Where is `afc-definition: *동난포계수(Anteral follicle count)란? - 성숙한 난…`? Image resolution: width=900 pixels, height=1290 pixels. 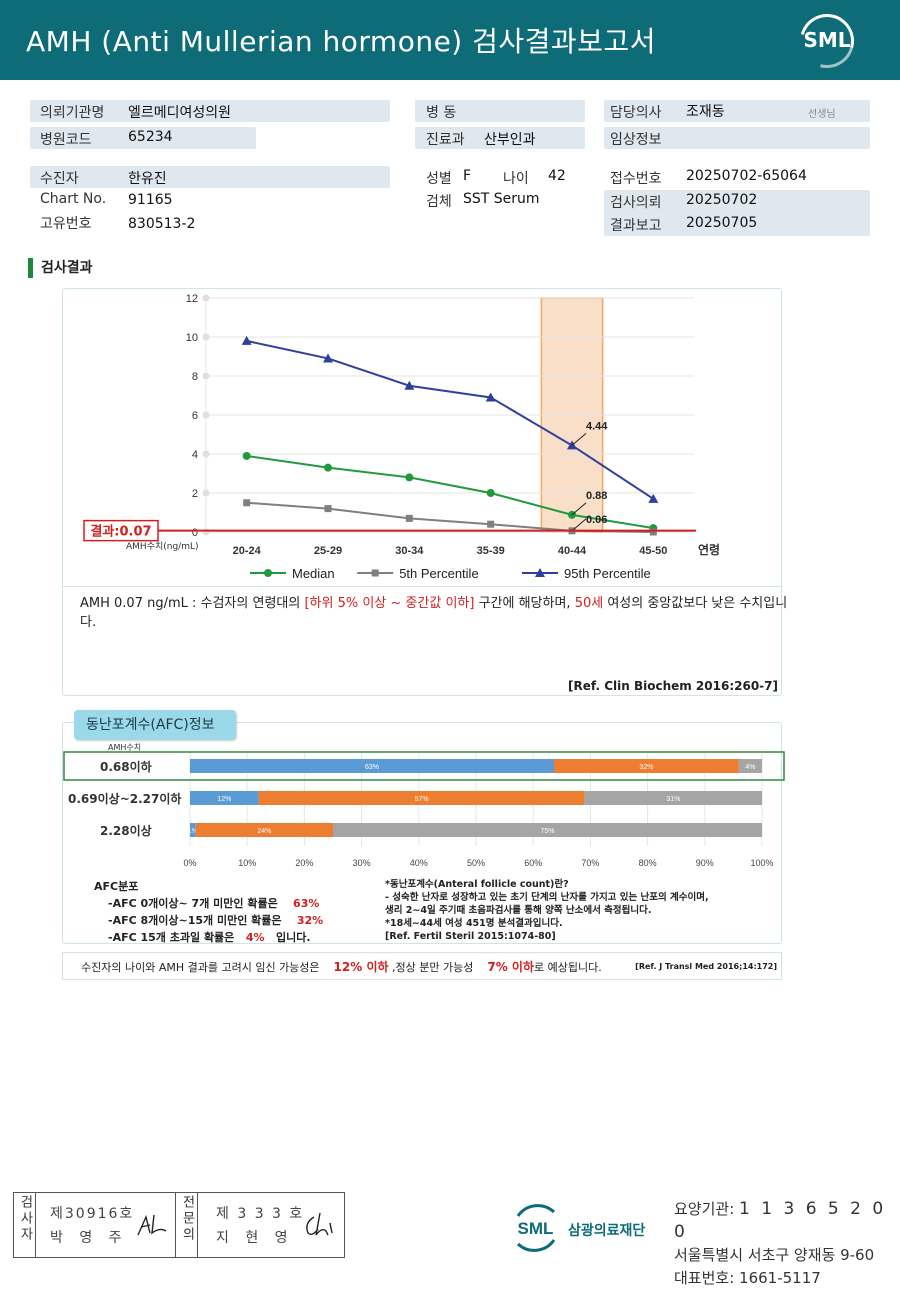
afc-definition: *동난포계수(Anteral follicle count)란? - 성숙한 난… is located at coordinates (547, 910).